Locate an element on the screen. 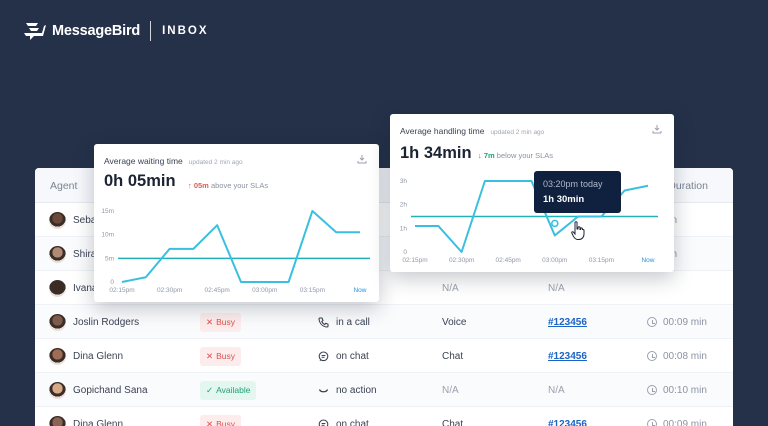  smile-icon is located at coordinates (323, 390).